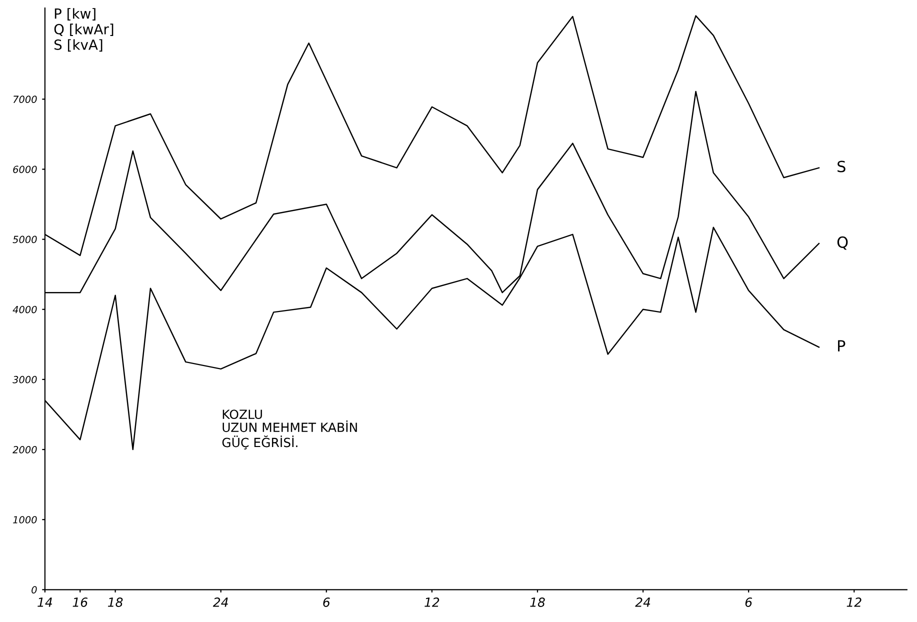  I want to click on y-tick-label: 1000, so click(25, 520).